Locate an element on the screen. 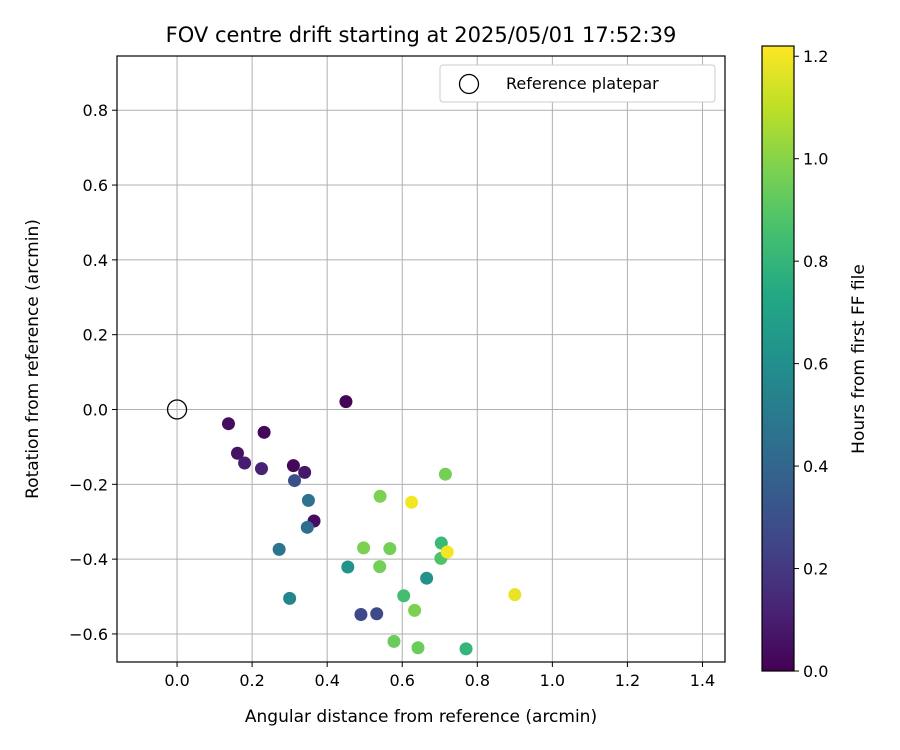 Image resolution: width=900 pixels, height=750 pixels. legend-box is located at coordinates (577, 83).